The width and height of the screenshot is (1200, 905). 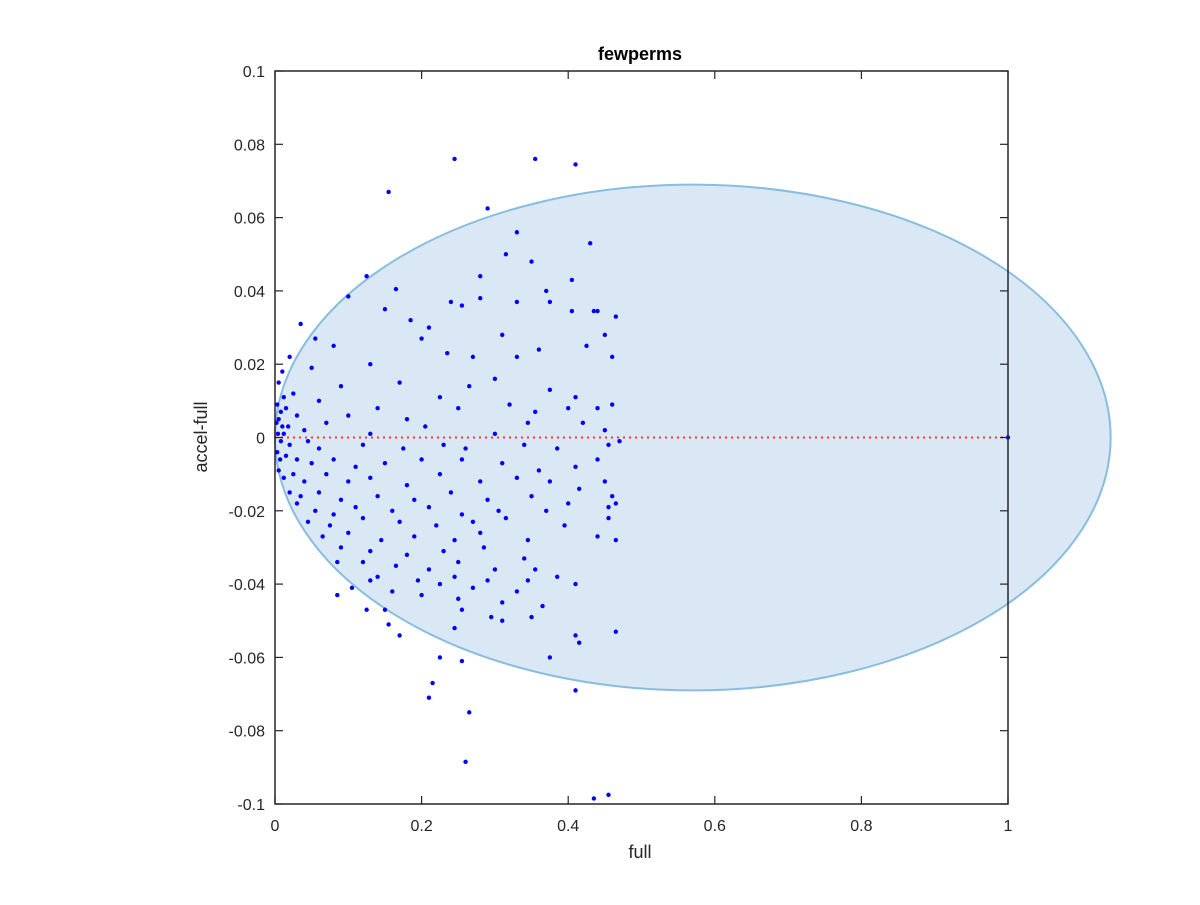 I want to click on x-tick-label: 0.6, so click(x=715, y=826).